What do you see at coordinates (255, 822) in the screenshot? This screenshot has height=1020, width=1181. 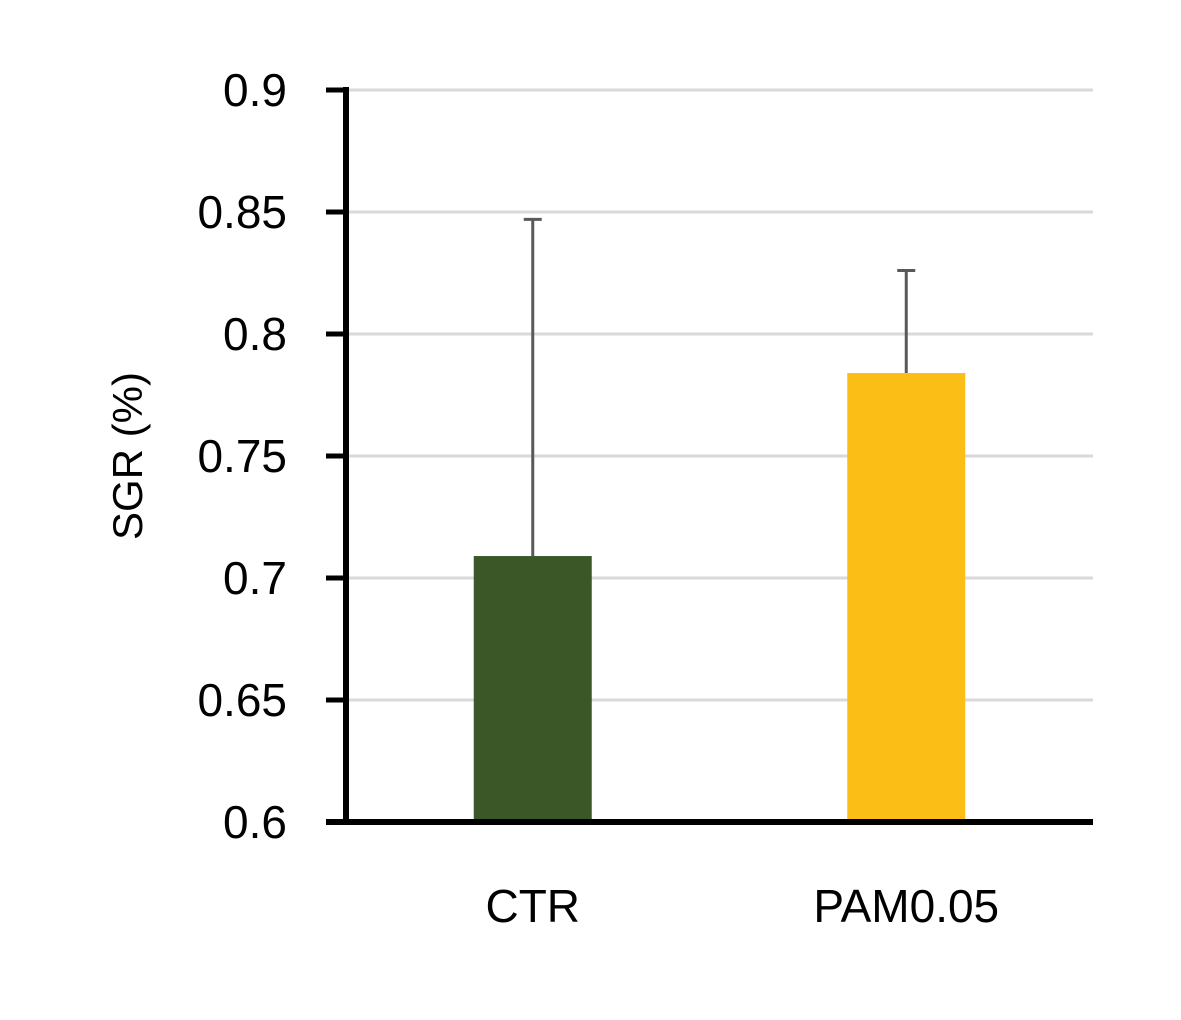 I see `y-tick-label: 0.6` at bounding box center [255, 822].